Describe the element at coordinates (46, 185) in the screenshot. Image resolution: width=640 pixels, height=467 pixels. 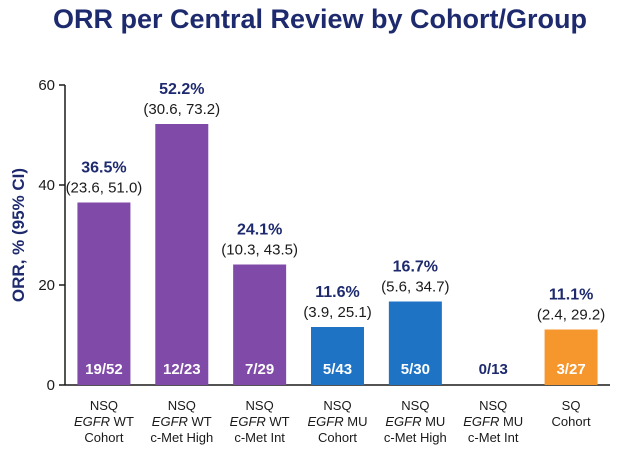
I see `y-tick-label: 40` at that location.